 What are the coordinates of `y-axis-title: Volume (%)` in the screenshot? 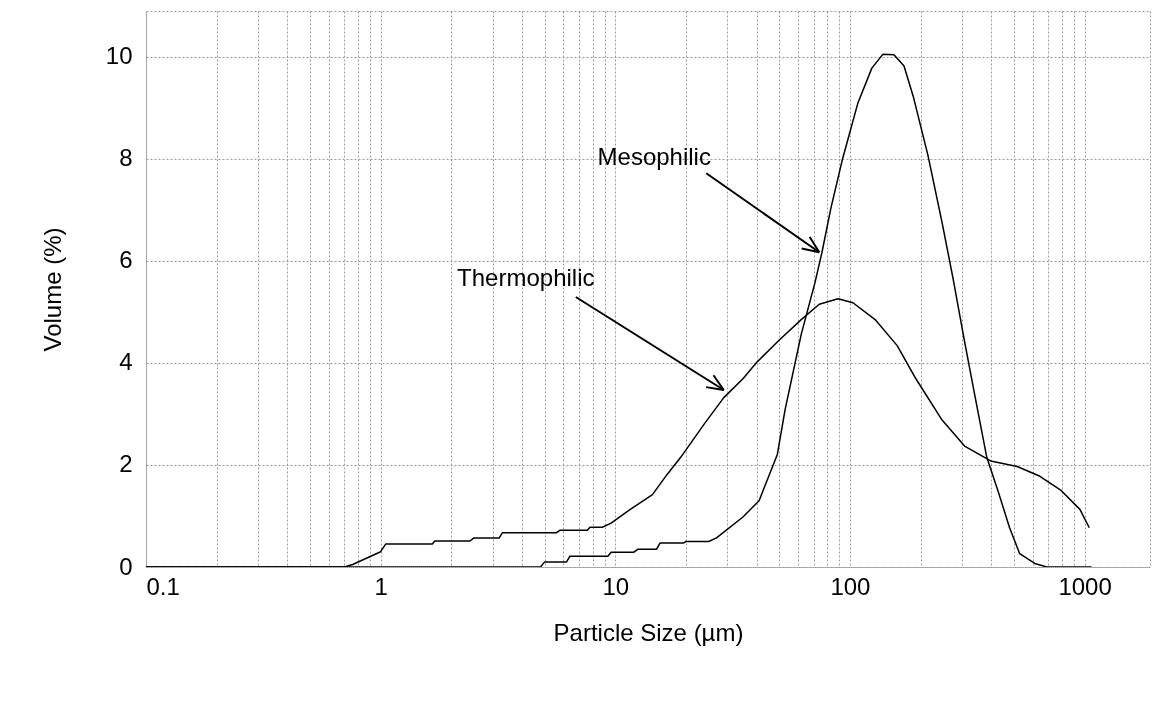 It's located at (52, 289).